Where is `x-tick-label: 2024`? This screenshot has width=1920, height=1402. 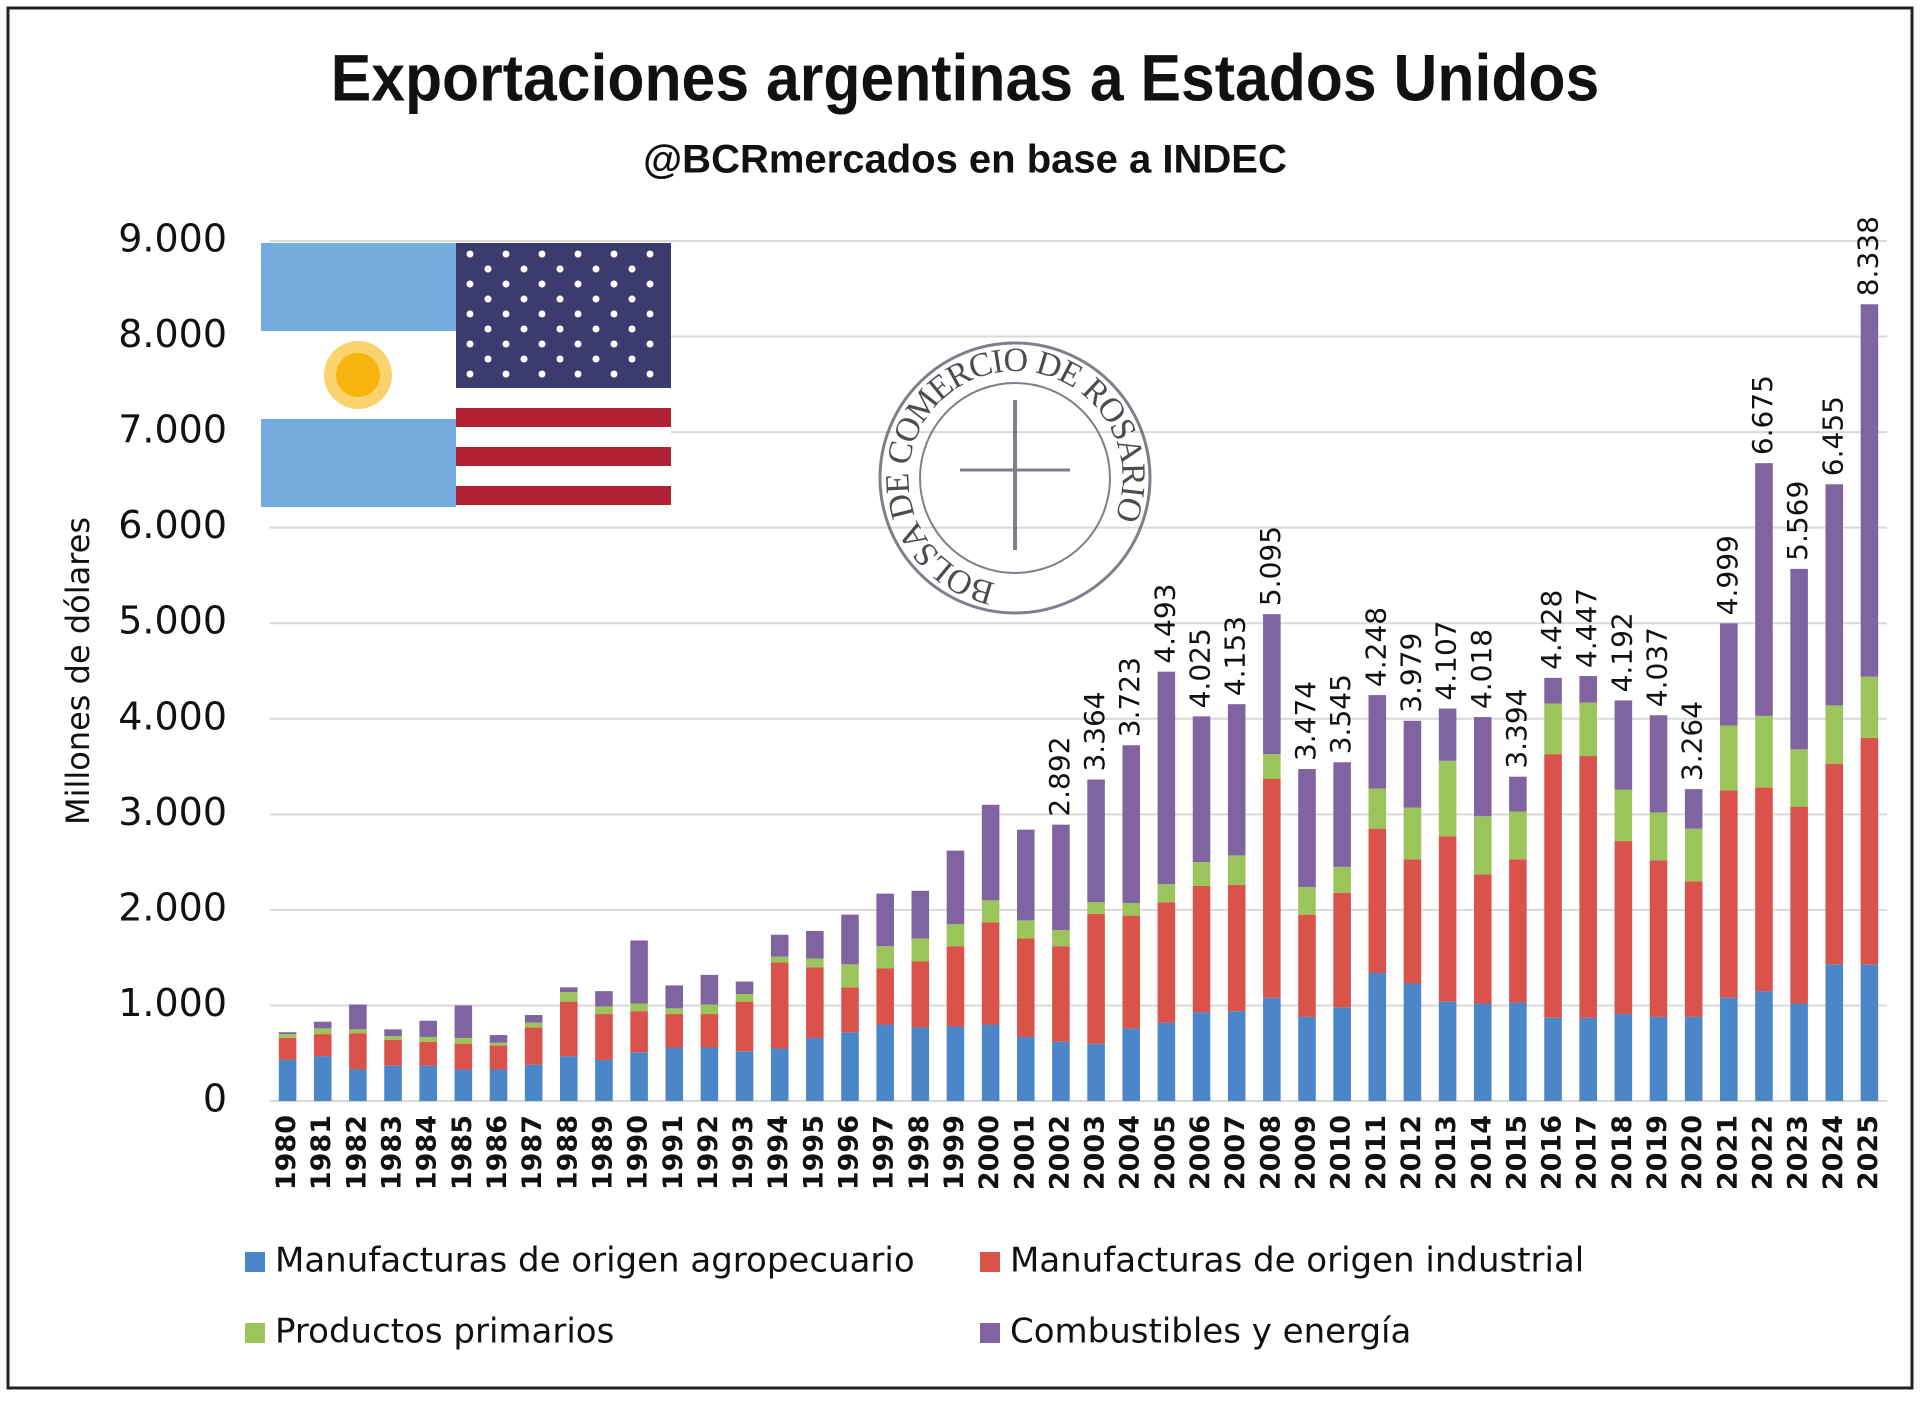 x-tick-label: 2024 is located at coordinates (1833, 1152).